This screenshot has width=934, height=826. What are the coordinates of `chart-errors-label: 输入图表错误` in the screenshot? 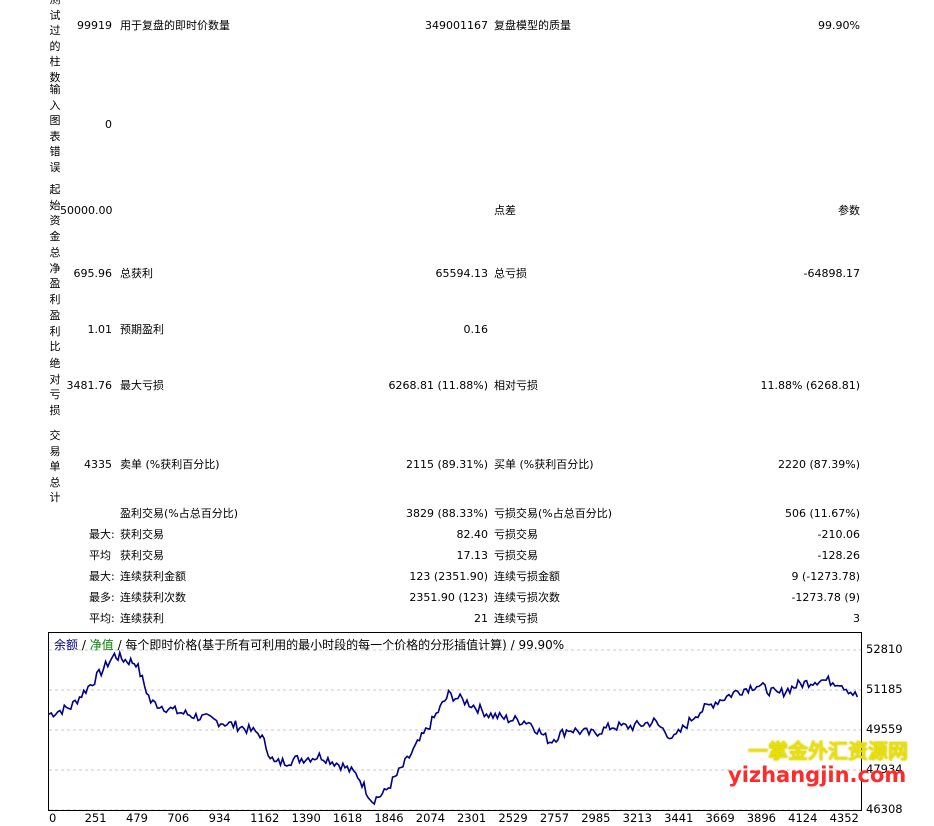 It's located at (55, 128).